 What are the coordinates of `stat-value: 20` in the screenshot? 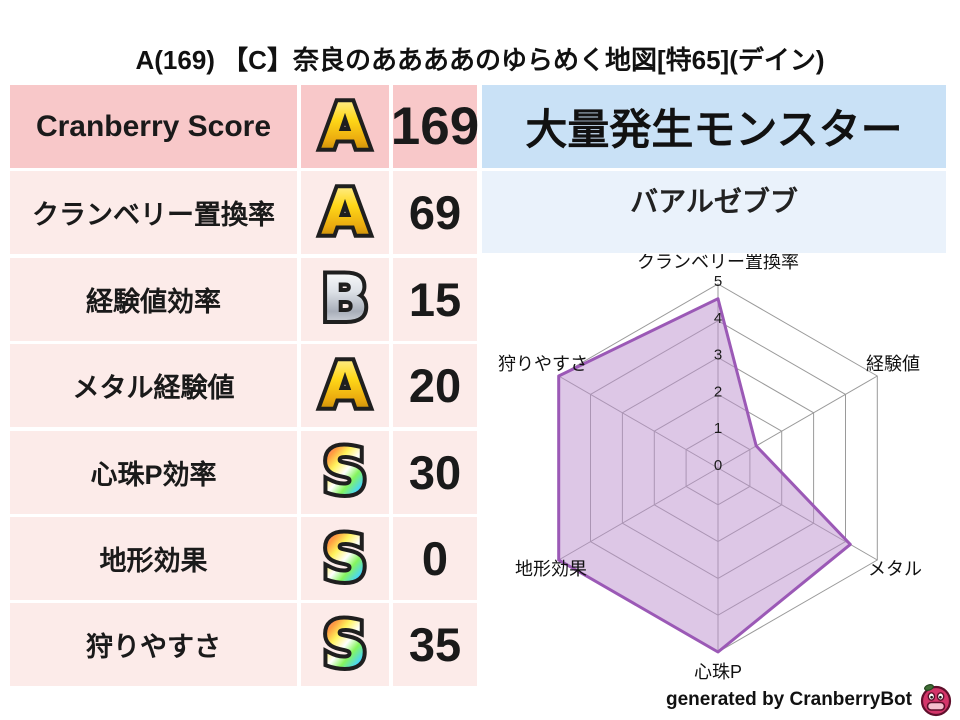 It's located at (435, 386).